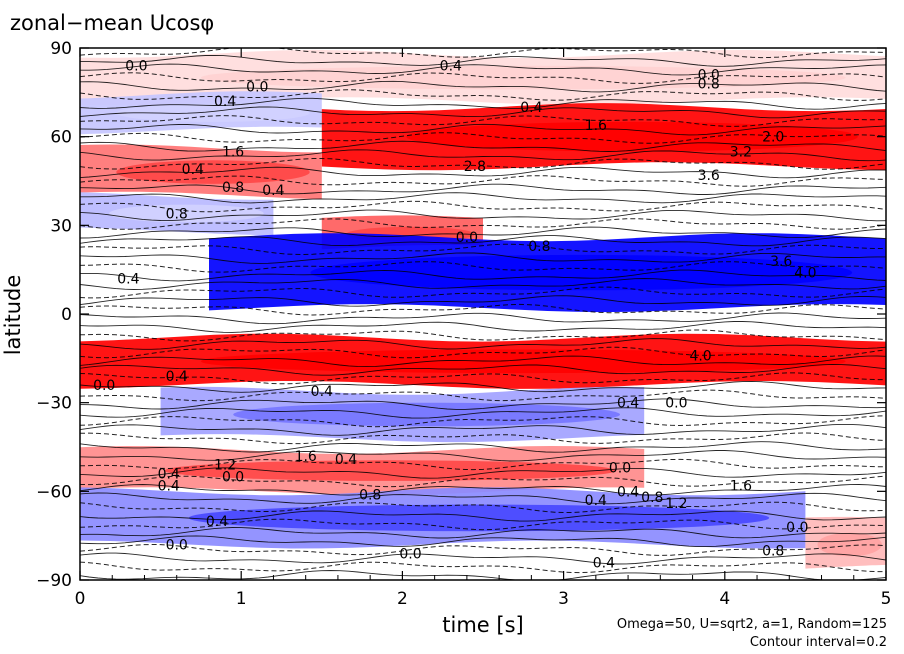  I want to click on x-tick-label: 2, so click(402, 599).